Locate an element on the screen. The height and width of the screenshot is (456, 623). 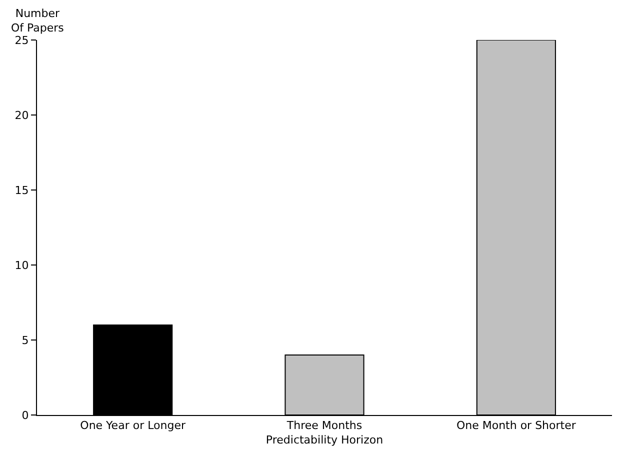
y-tick-label: 5 is located at coordinates (25, 340).